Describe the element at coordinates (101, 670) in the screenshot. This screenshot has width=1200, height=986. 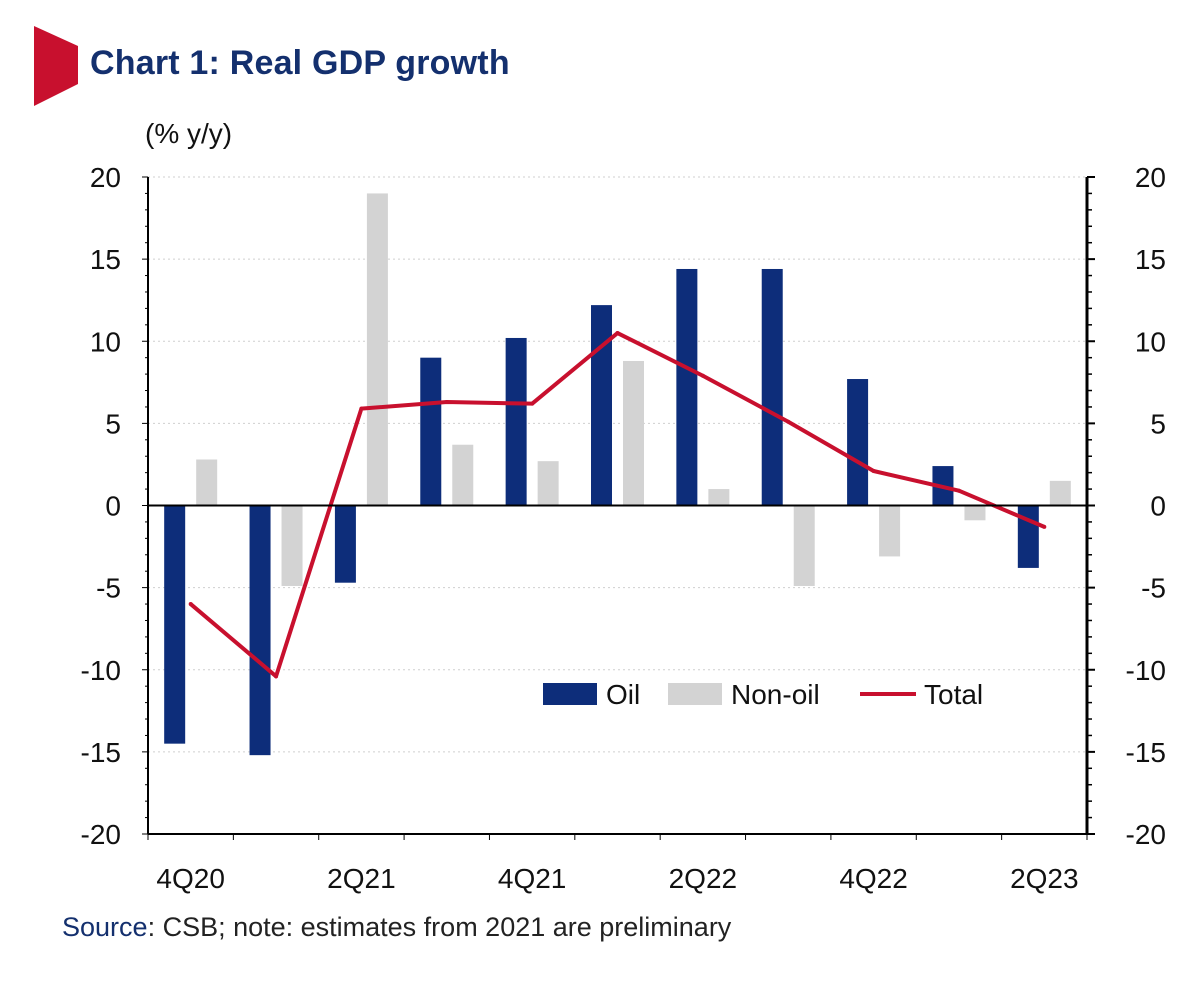
I see `y-tick-label-left: -10` at that location.